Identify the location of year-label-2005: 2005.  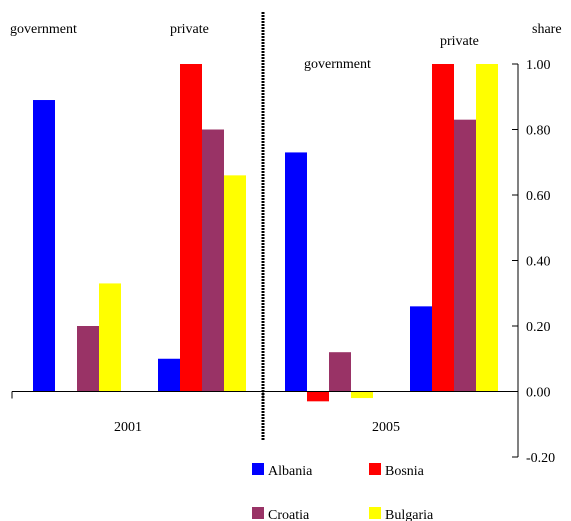
(386, 427).